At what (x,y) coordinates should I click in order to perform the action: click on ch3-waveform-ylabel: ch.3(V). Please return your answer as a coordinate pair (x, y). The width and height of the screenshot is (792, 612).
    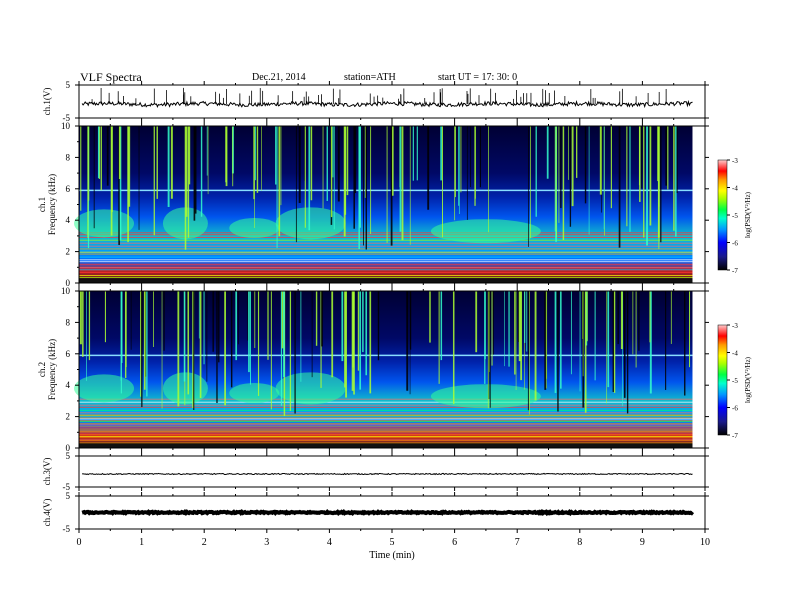
    Looking at the image, I should click on (47, 472).